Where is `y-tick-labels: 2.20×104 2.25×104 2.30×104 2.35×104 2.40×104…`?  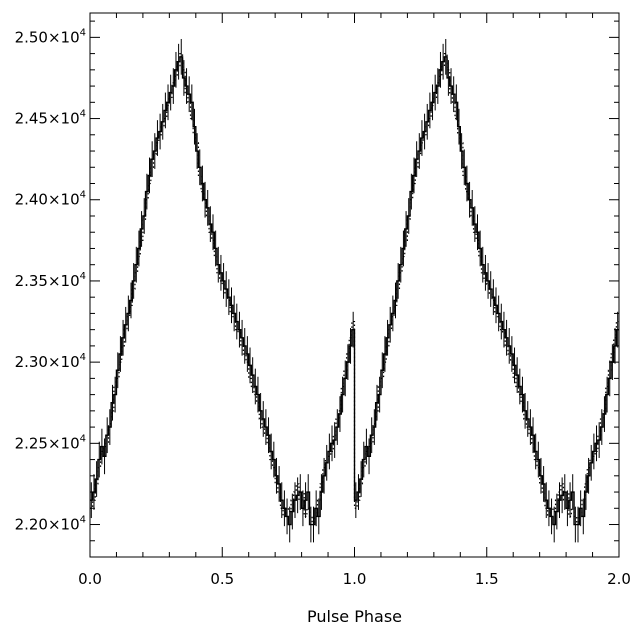 y-tick-labels: 2.20×104 2.25×104 2.30×104 2.35×104 2.40×104… is located at coordinates (50, 280).